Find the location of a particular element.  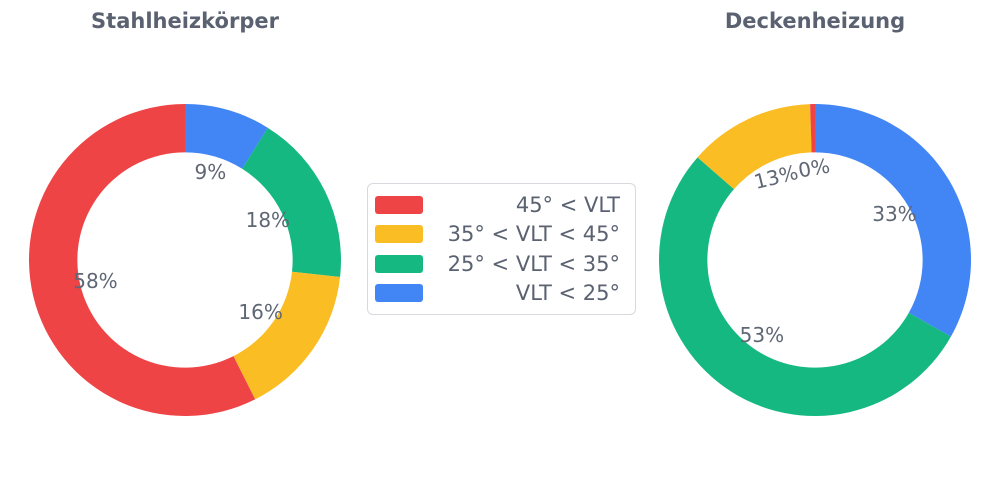

legend-item-green: 25° < VLT < 35° is located at coordinates (497, 263).